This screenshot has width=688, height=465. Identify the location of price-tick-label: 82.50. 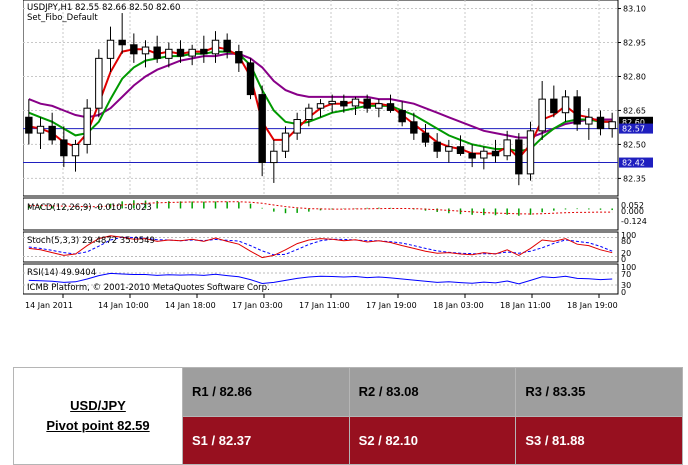
(634, 144).